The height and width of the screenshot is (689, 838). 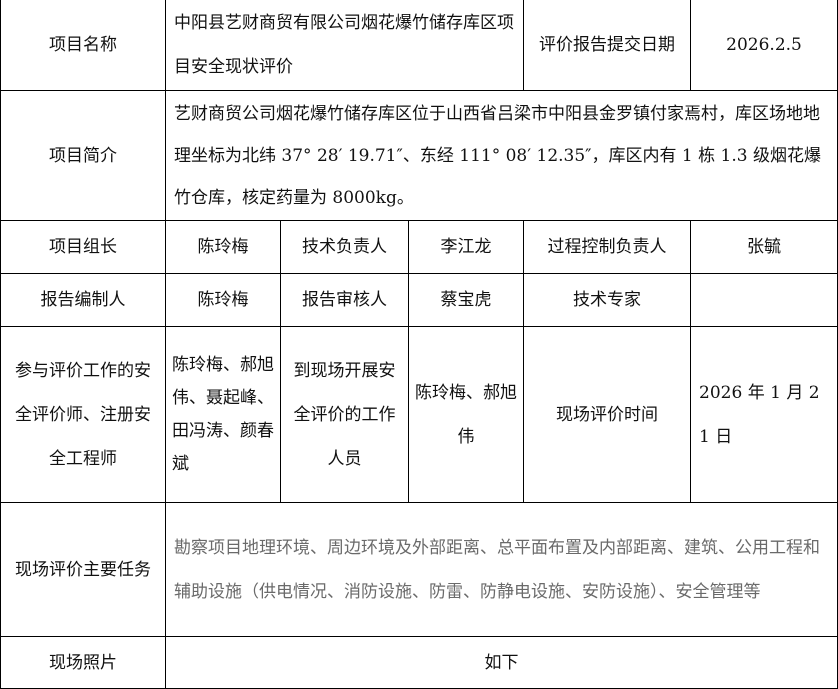 What do you see at coordinates (764, 247) in the screenshot?
I see `process-lead-value: 张毓` at bounding box center [764, 247].